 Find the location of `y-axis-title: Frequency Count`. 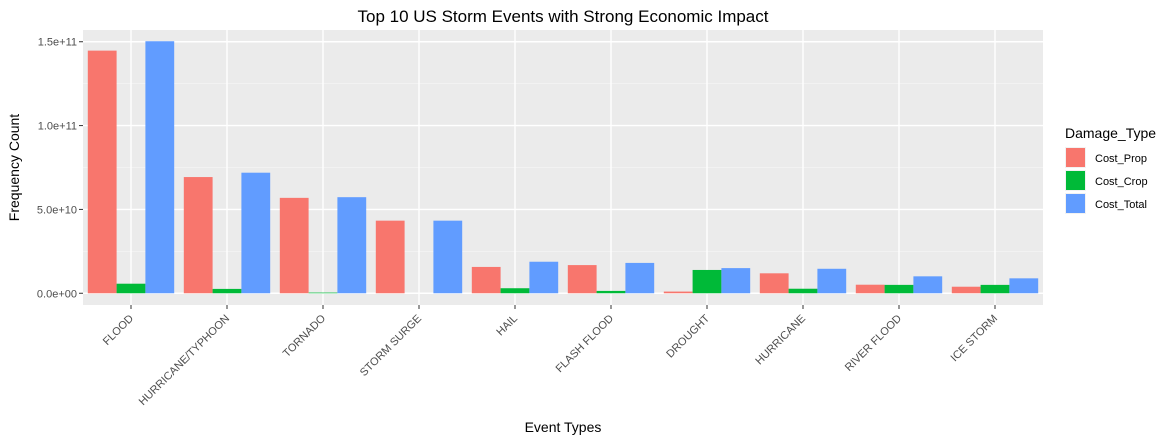

y-axis-title: Frequency Count is located at coordinates (14, 168).